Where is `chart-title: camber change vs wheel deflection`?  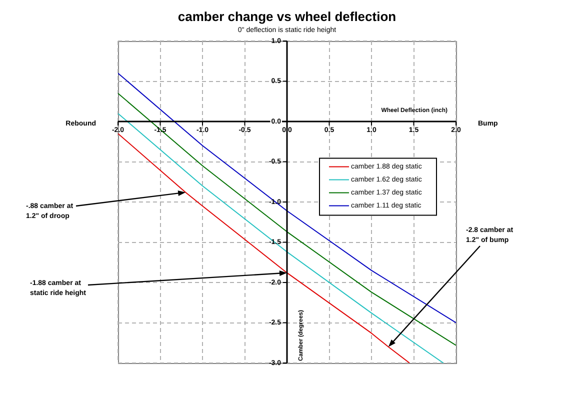 chart-title: camber change vs wheel deflection is located at coordinates (287, 16).